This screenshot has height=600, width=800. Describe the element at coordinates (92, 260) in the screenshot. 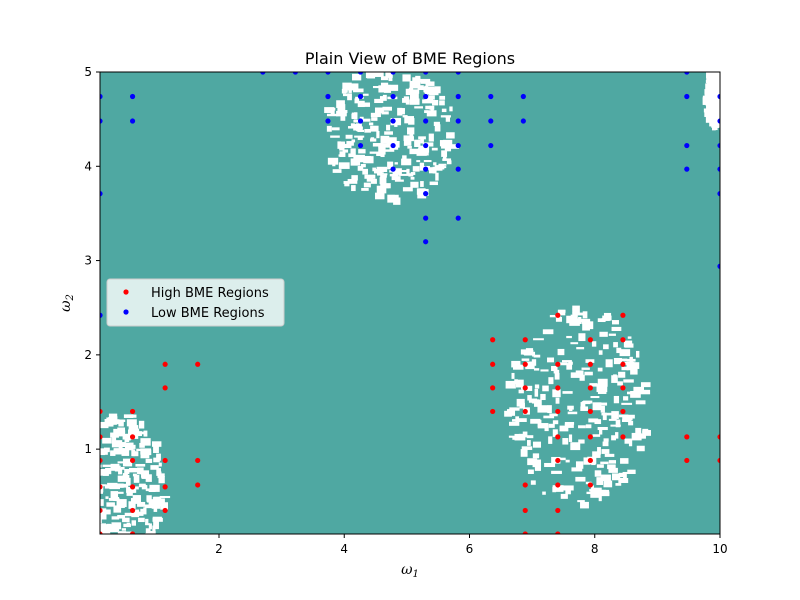

I see `y-axis: 1 2 3 4 5` at that location.